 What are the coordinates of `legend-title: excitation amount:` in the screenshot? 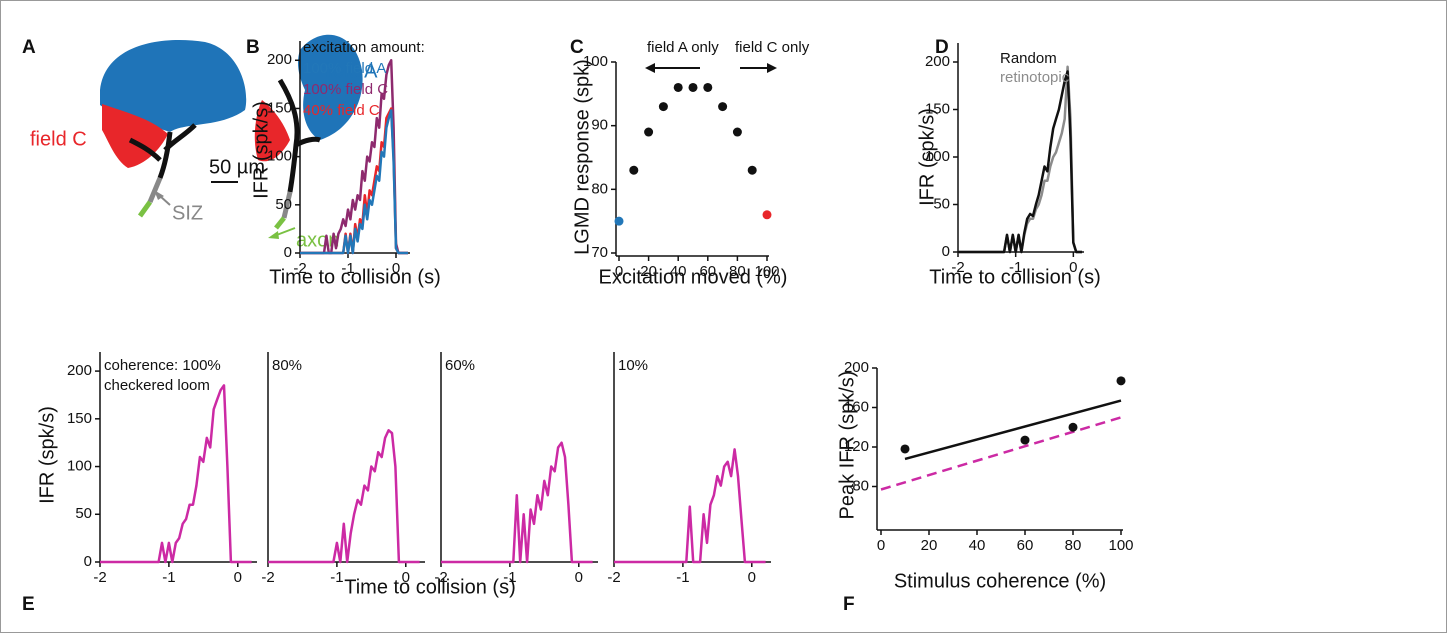 It's located at (364, 47).